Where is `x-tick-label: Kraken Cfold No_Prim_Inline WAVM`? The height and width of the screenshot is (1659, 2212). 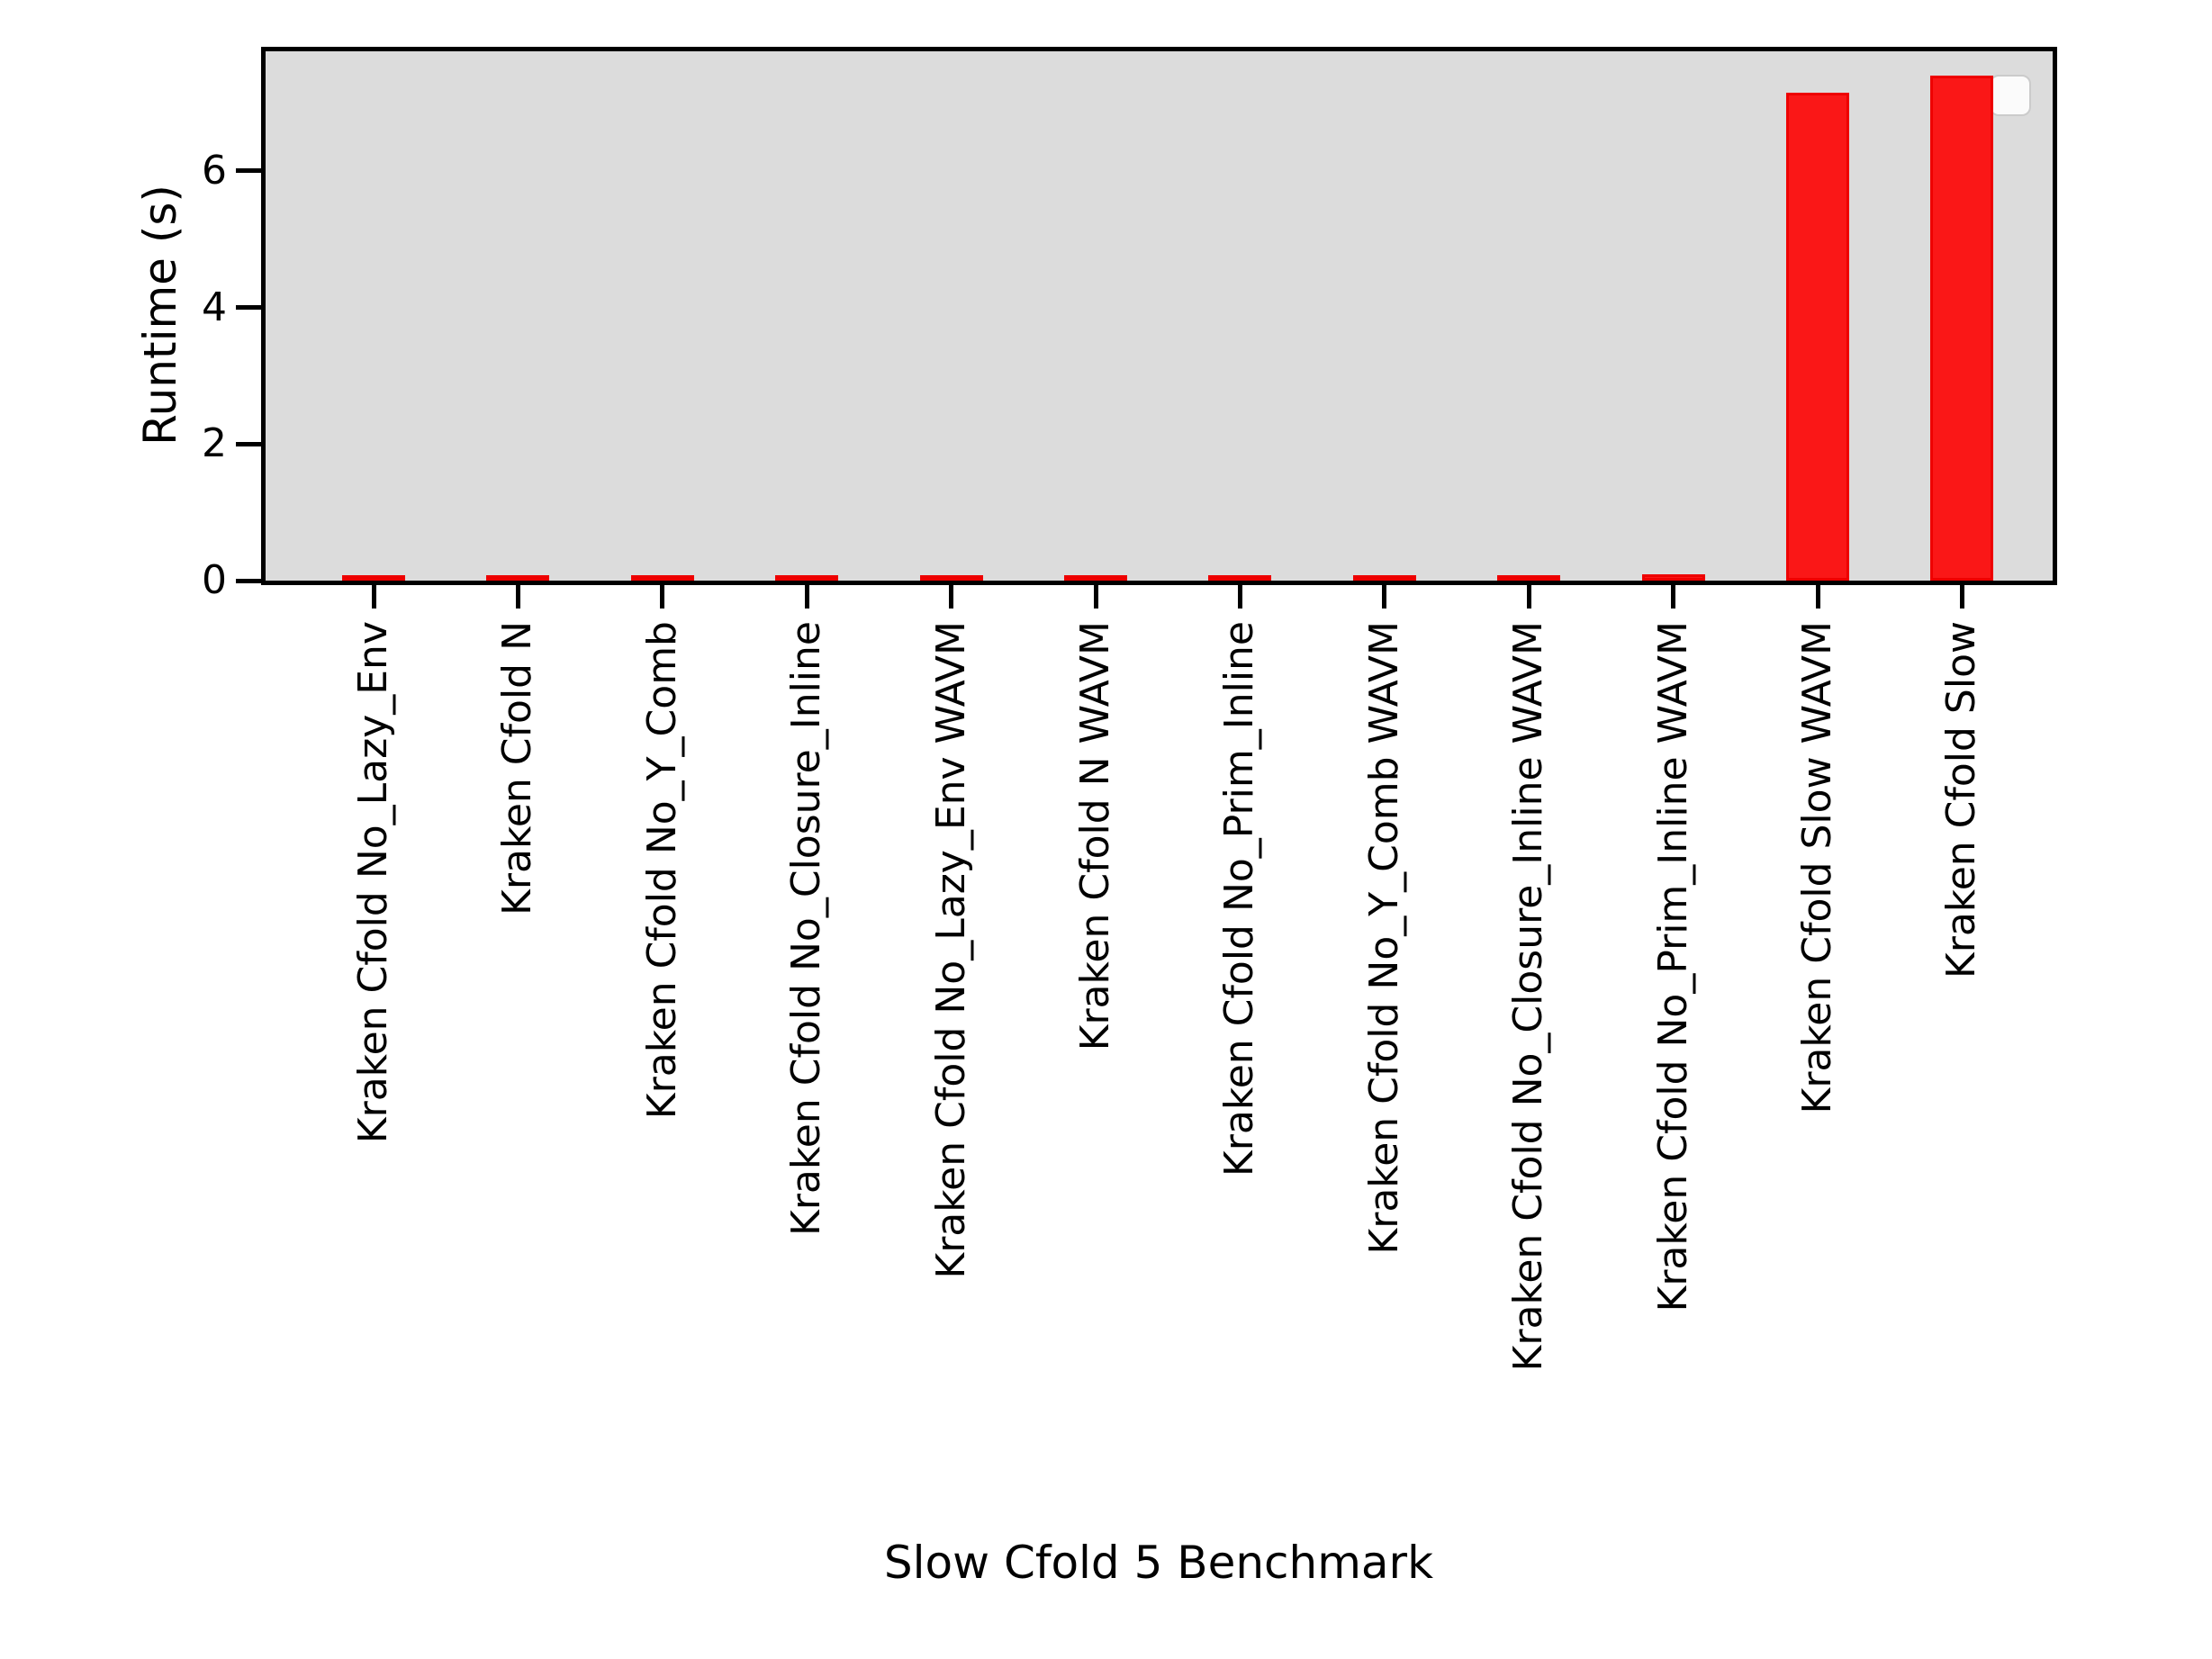
x-tick-label: Kraken Cfold No_Prim_Inline WAVM is located at coordinates (1672, 966).